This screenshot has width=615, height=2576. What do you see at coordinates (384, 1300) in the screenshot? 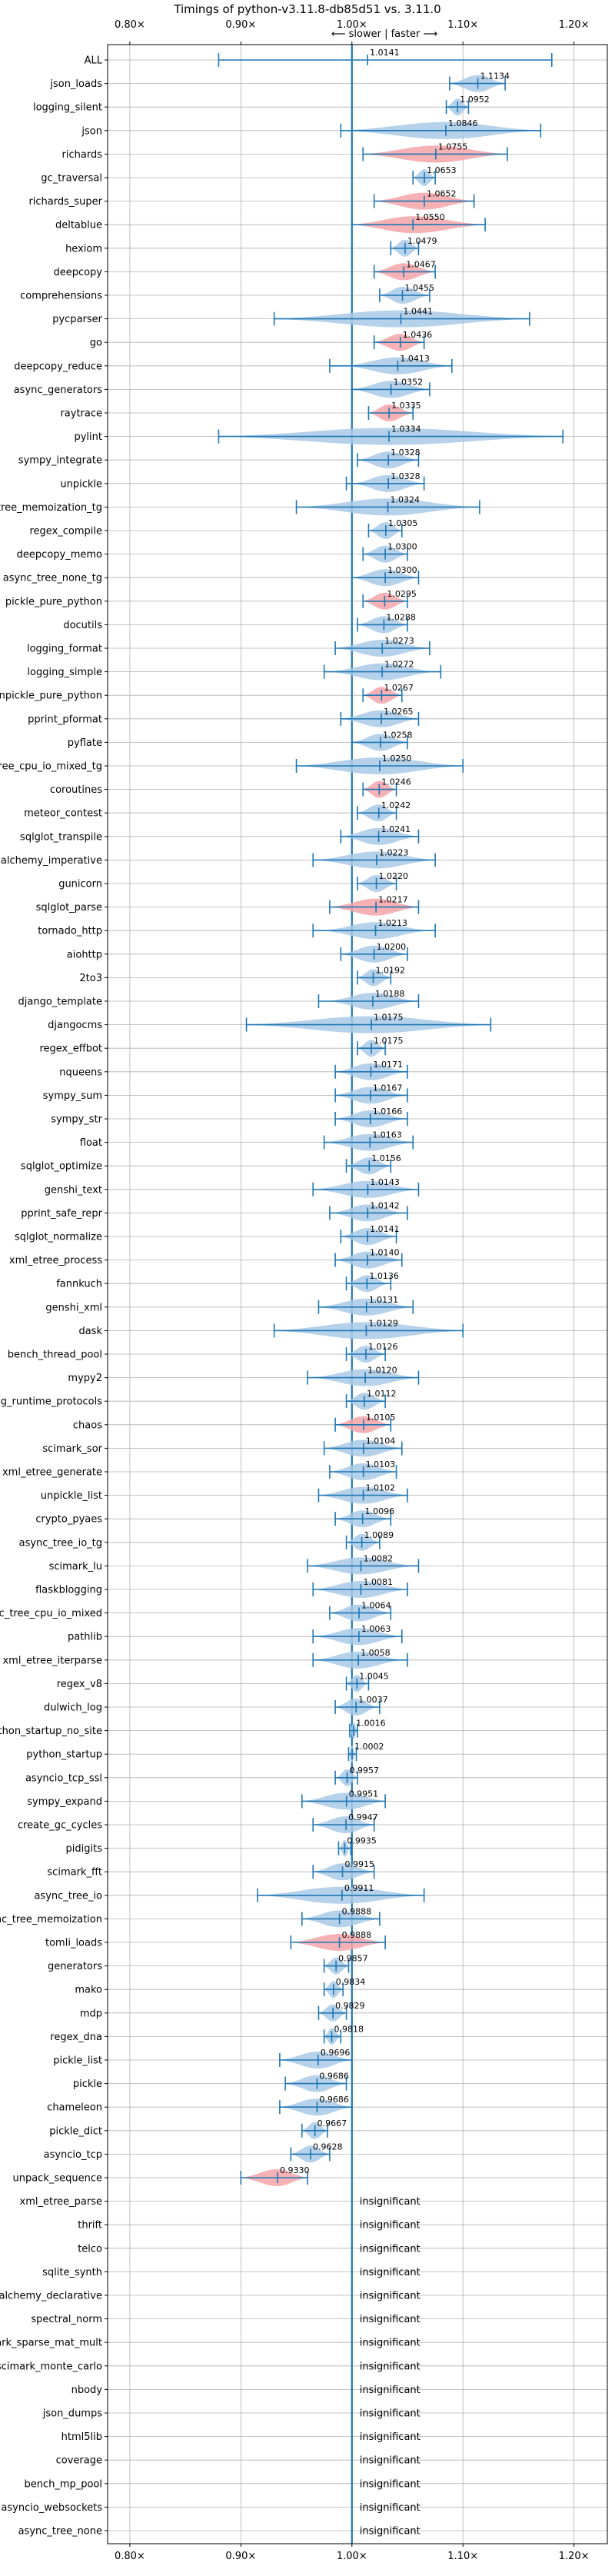
I see `value-label: 1.0131` at bounding box center [384, 1300].